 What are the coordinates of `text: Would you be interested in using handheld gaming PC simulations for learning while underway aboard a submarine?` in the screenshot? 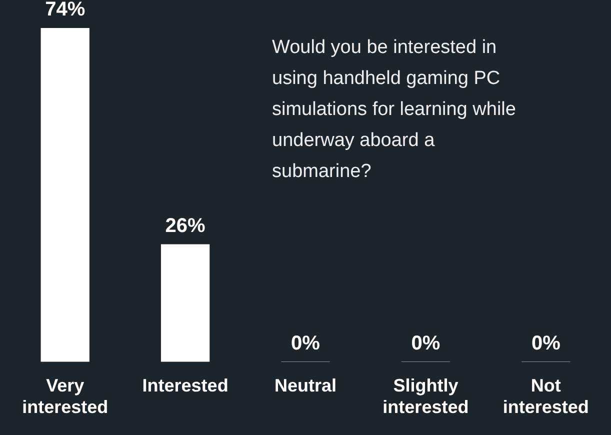 It's located at (394, 110).